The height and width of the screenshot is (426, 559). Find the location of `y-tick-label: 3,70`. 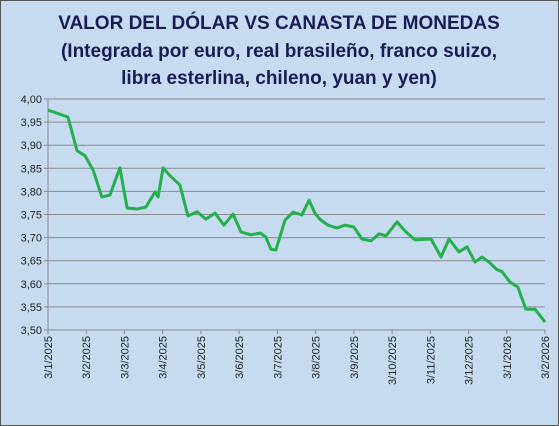

y-tick-label: 3,70 is located at coordinates (31, 239).